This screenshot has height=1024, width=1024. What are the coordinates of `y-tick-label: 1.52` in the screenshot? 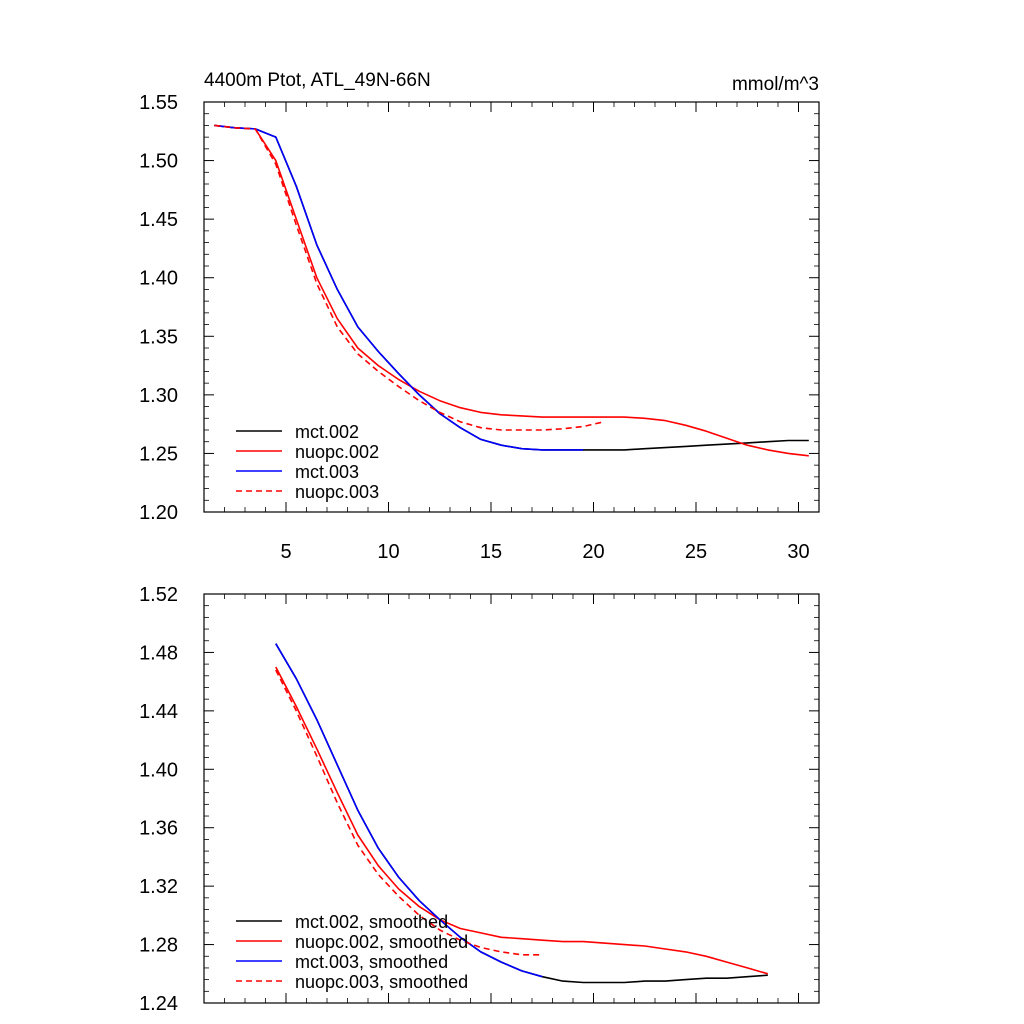 It's located at (158, 595).